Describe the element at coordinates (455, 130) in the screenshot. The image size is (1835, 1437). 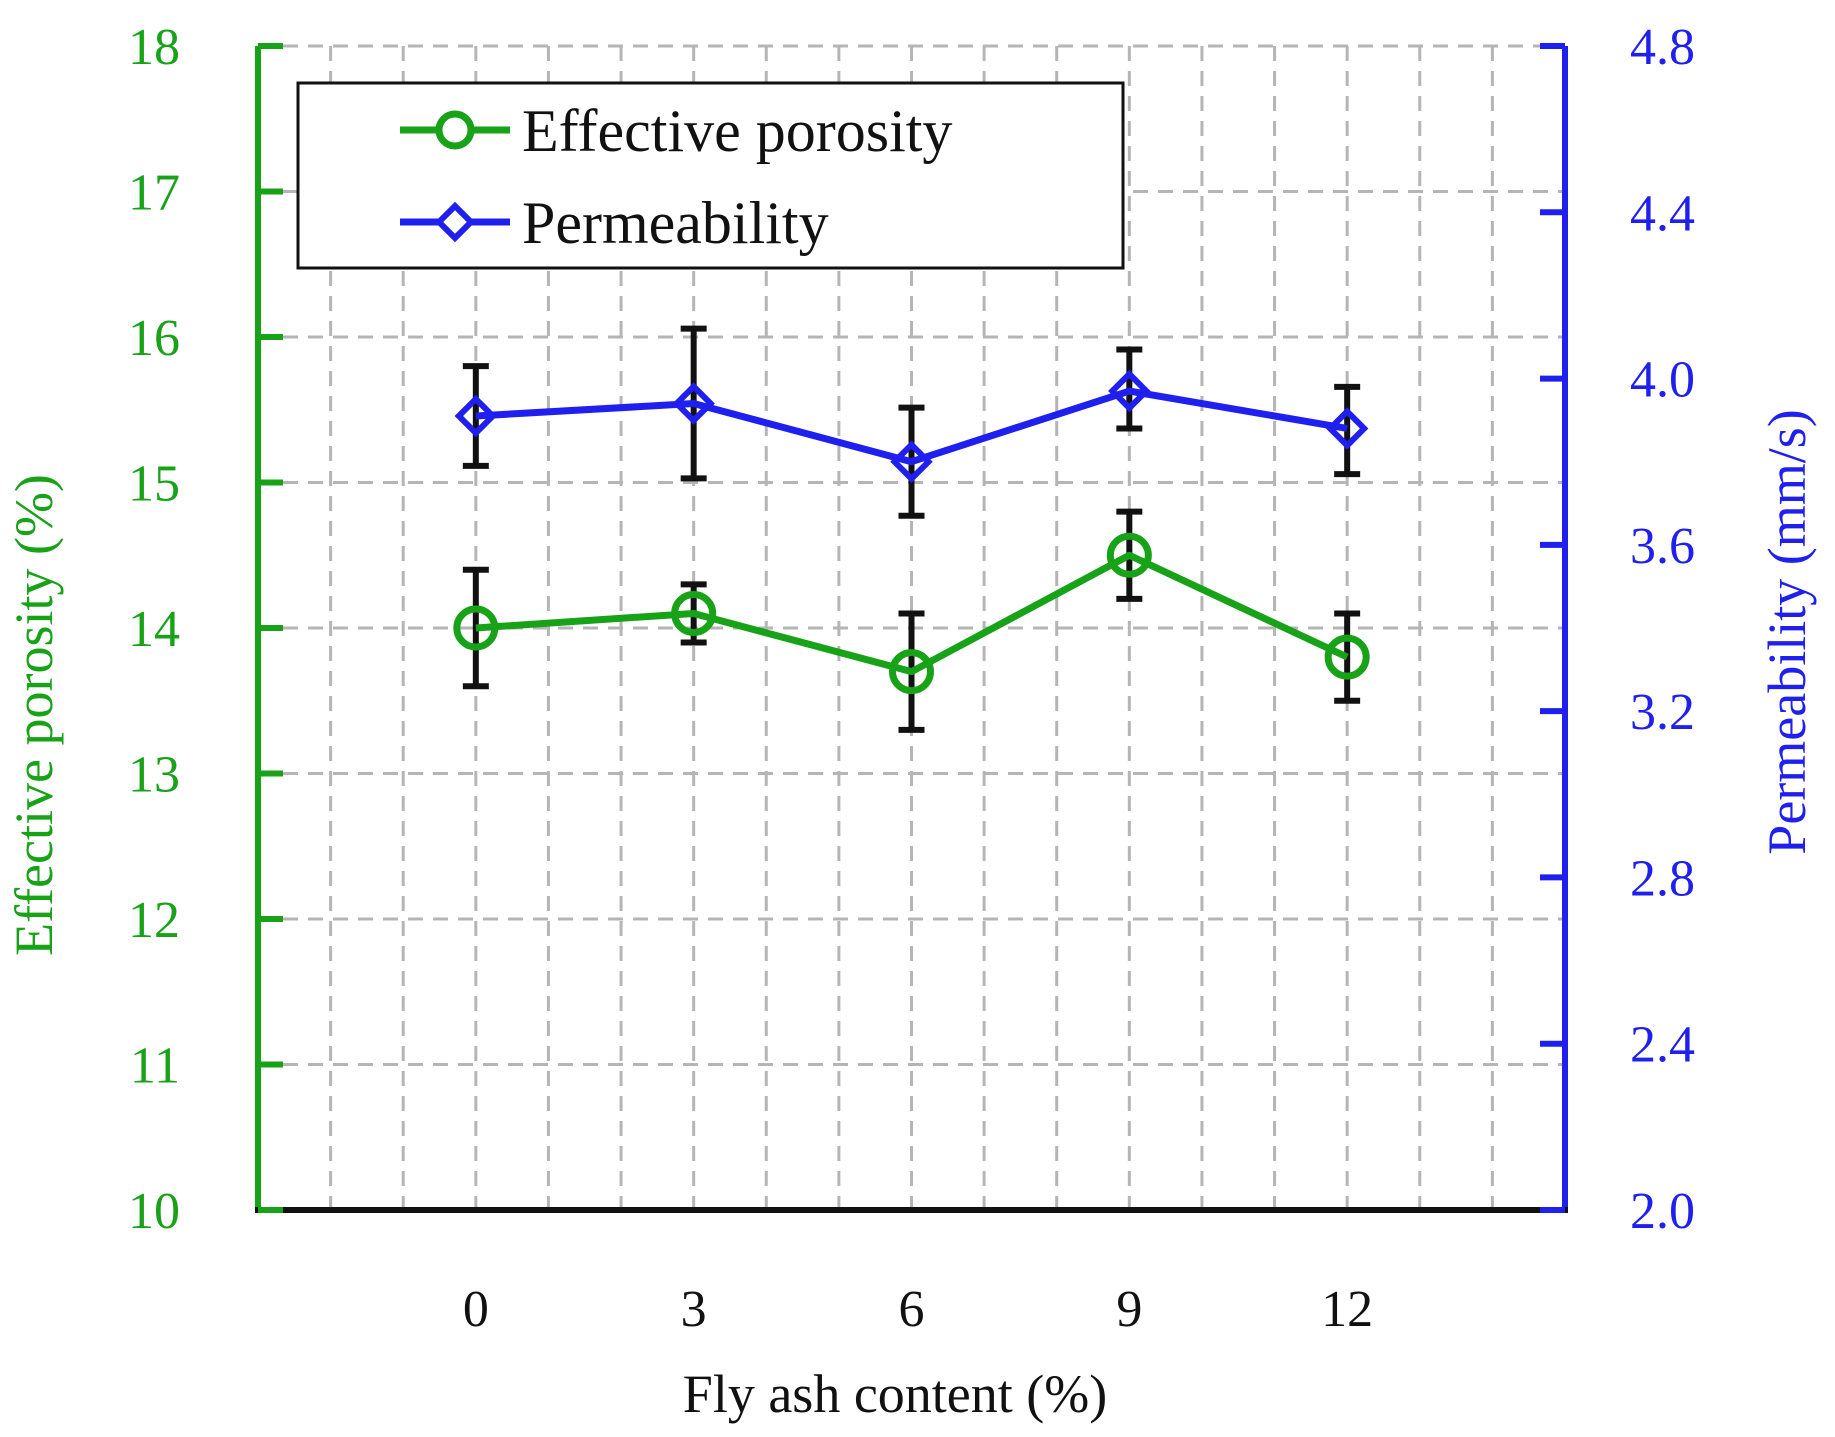
I see `legend-circle-marker` at that location.